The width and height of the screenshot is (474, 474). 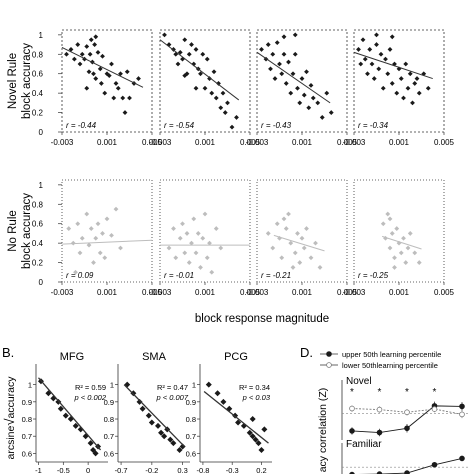 What do you see at coordinates (391, 354) in the screenshot?
I see `legend-label: upper 50th learning percentile` at bounding box center [391, 354].